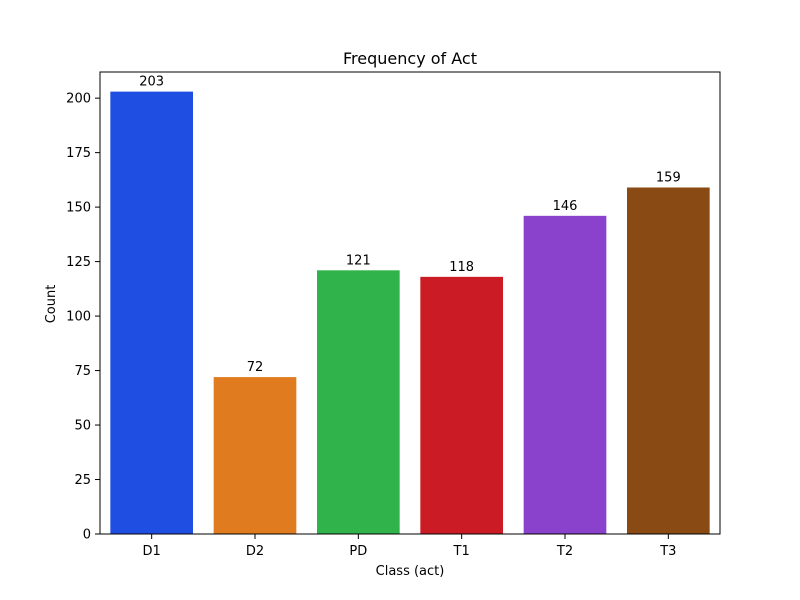 Image resolution: width=800 pixels, height=600 pixels. What do you see at coordinates (564, 551) in the screenshot?
I see `x-tick-label: T2` at bounding box center [564, 551].